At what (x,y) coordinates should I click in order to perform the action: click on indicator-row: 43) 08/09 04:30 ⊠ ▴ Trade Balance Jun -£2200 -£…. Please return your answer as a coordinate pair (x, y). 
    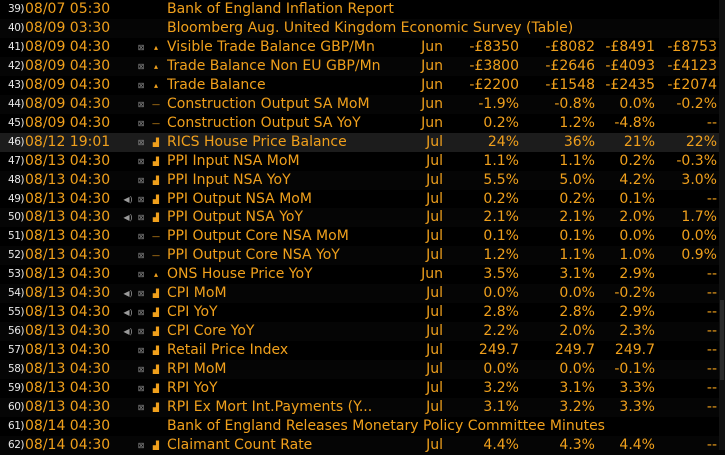
    Looking at the image, I should click on (362, 85).